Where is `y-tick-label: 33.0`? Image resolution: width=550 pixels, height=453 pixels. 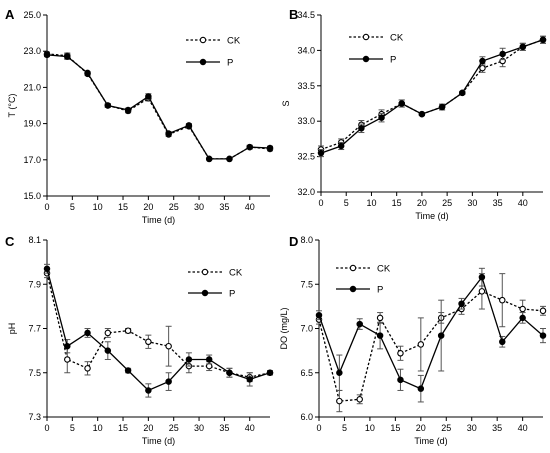
y-tick-label: 33.0 is located at coordinates (306, 121).